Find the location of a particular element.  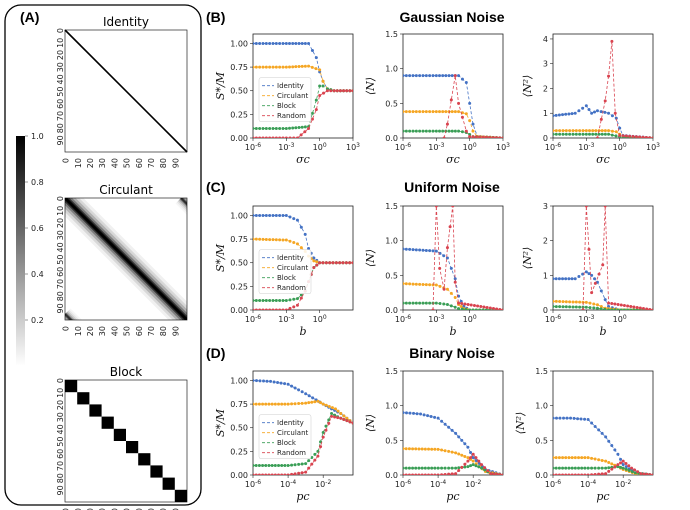

matrix-xtick: 10 is located at coordinates (78, 331).